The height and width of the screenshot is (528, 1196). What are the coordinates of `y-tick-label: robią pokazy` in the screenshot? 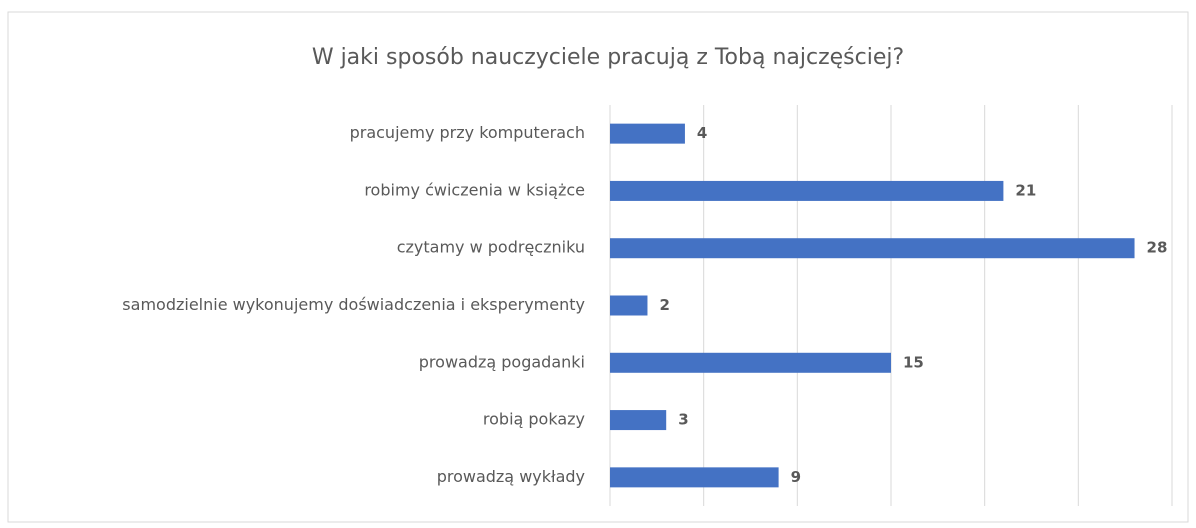 It's located at (534, 419).